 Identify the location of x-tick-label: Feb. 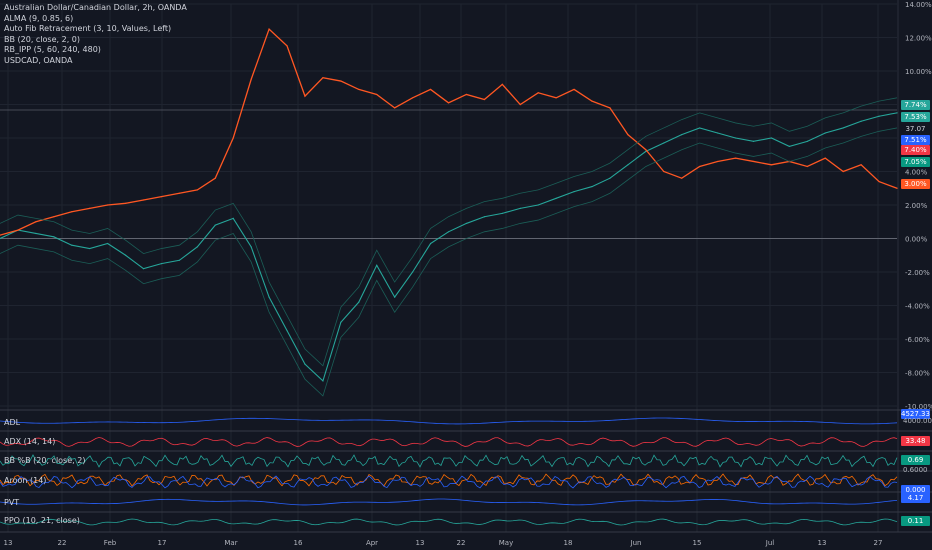
(110, 543).